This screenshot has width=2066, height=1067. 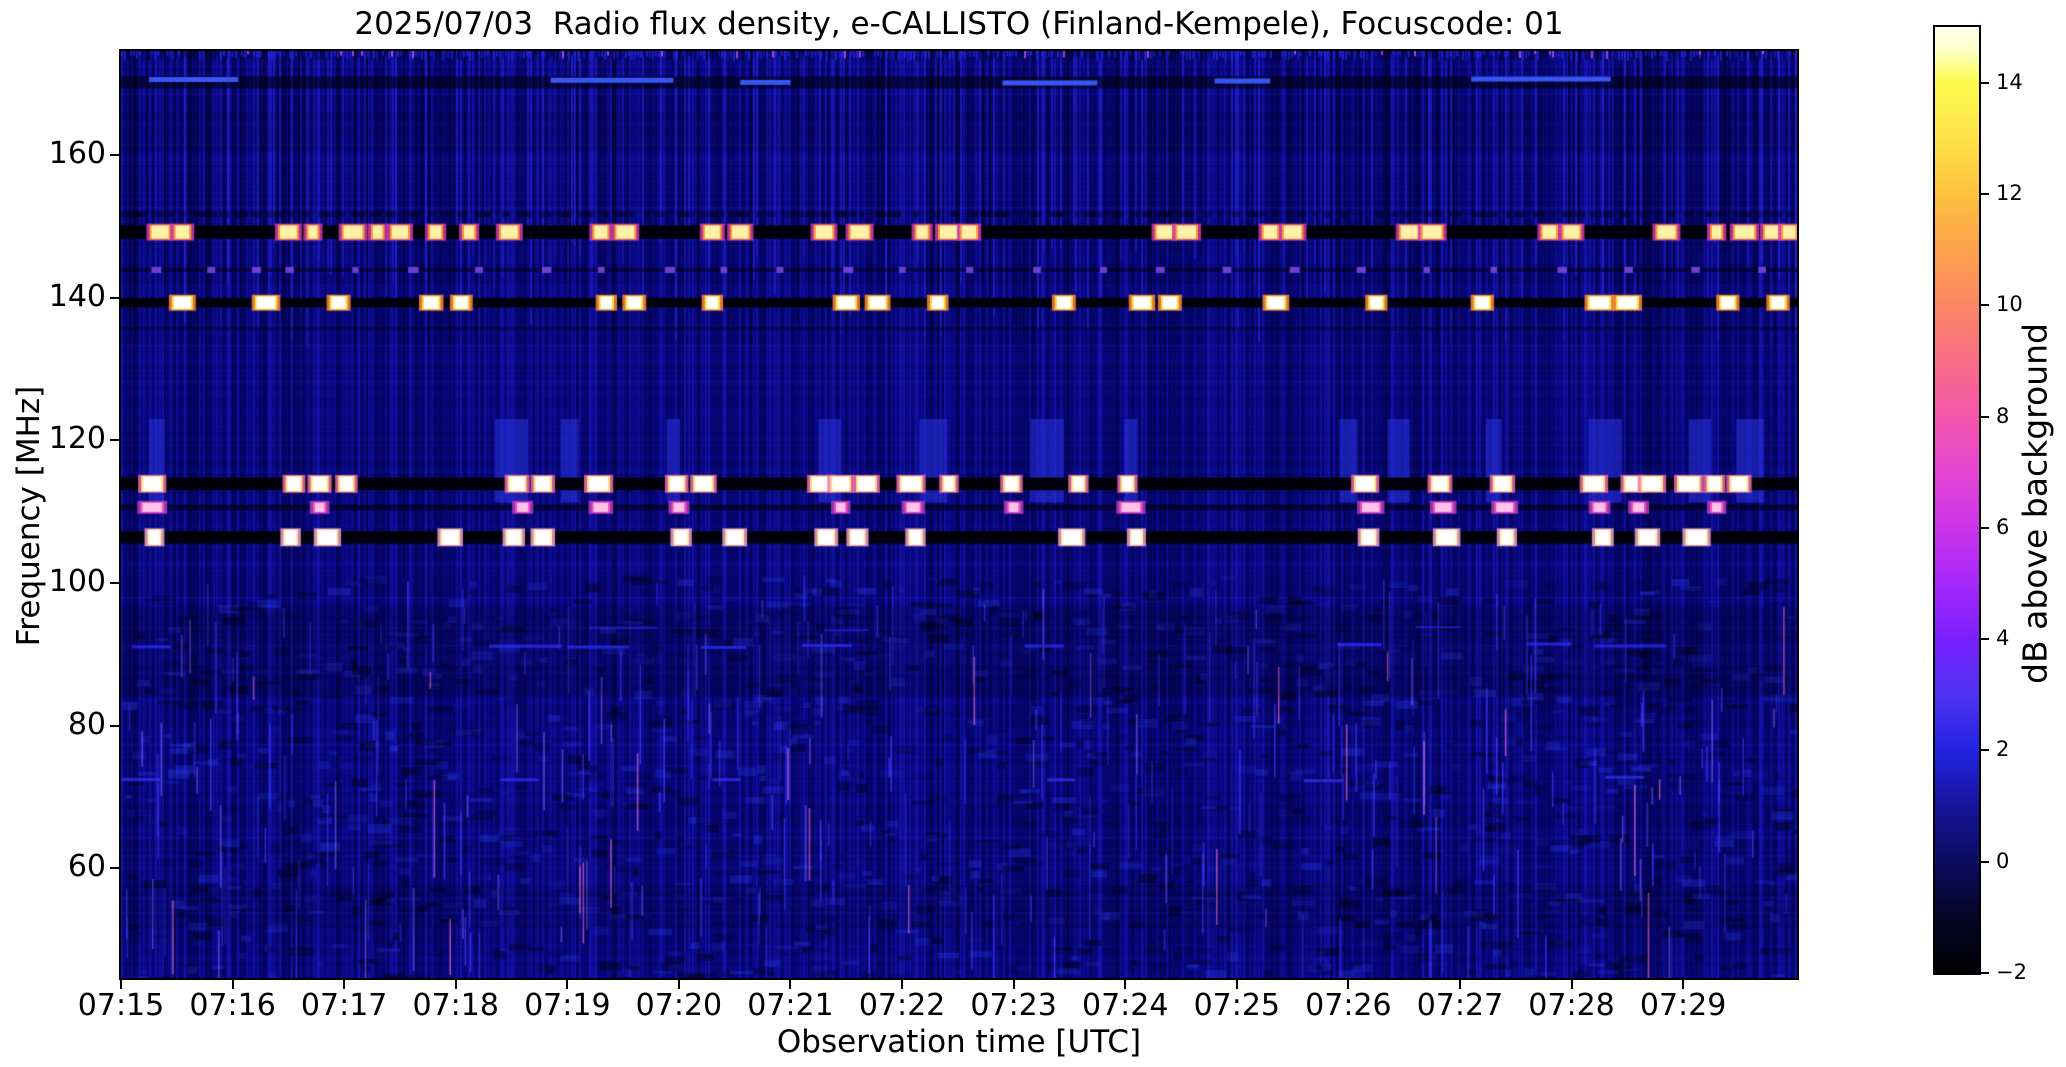 I want to click on x-tick-label: 07:20, so click(x=679, y=1005).